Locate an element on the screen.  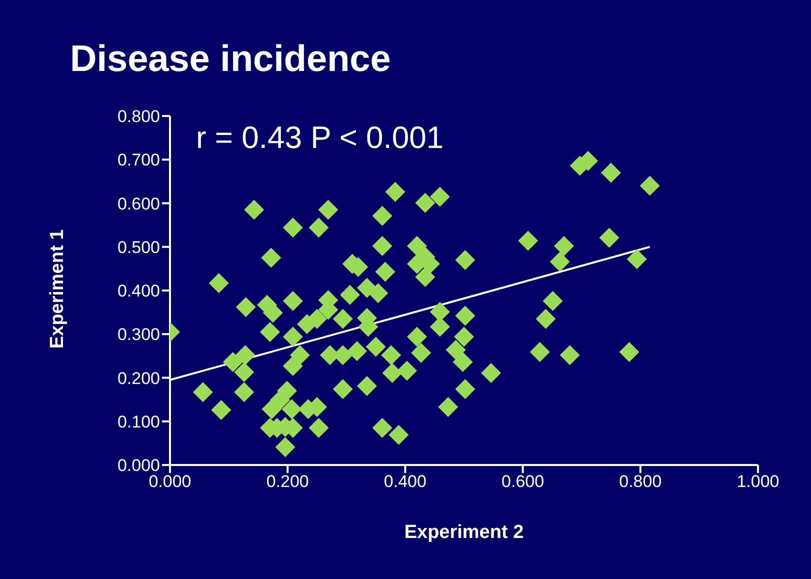
x-tick-label: 0.600 is located at coordinates (523, 482).